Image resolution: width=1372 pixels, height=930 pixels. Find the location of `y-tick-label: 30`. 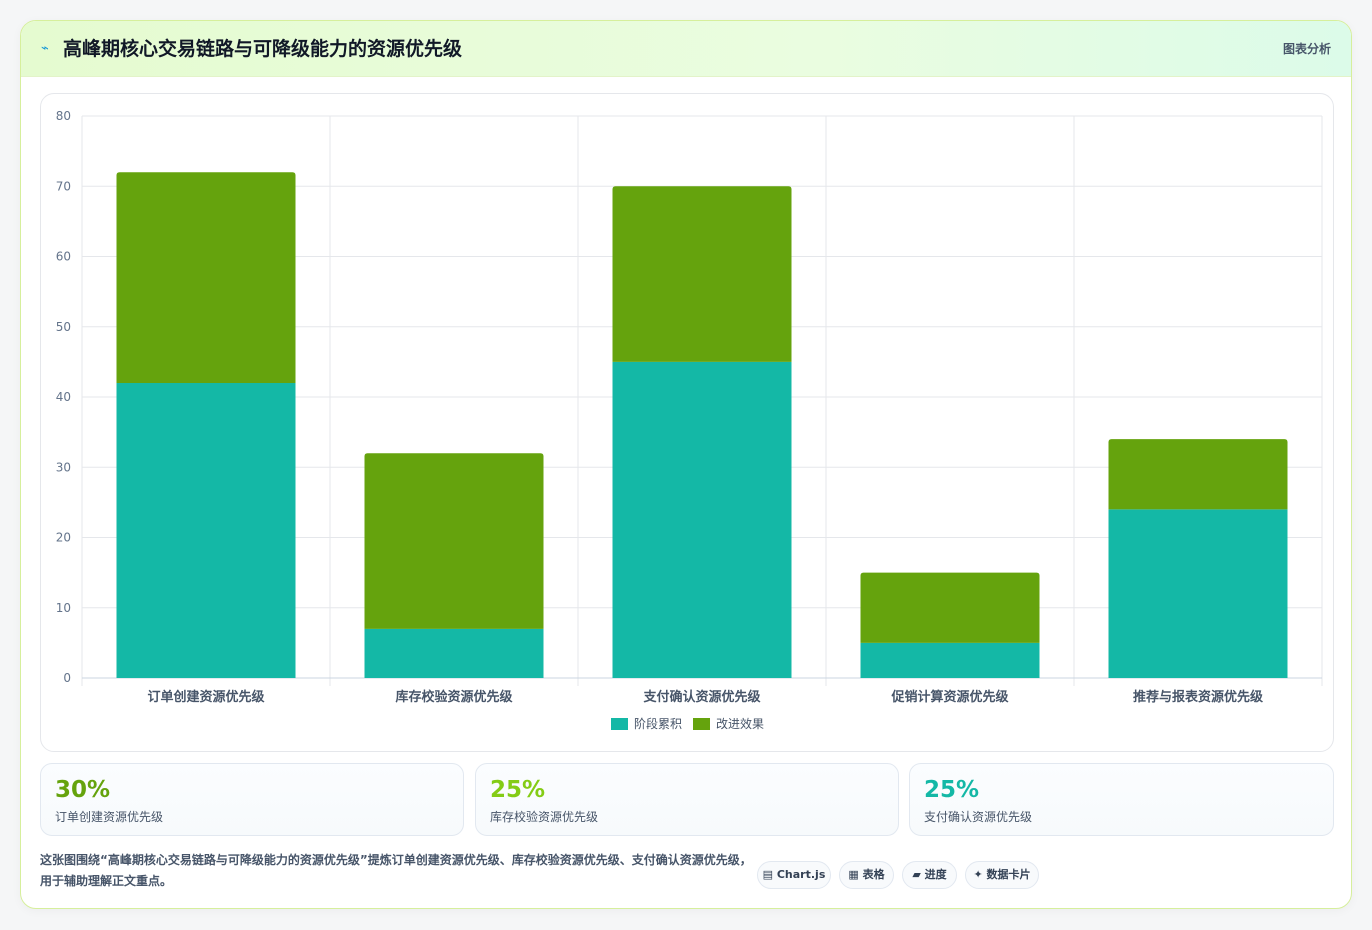

y-tick-label: 30 is located at coordinates (63, 467).